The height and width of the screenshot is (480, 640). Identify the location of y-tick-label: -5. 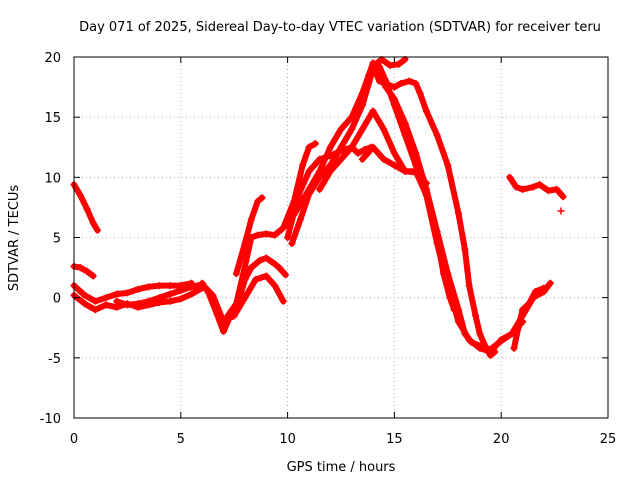
(54, 359).